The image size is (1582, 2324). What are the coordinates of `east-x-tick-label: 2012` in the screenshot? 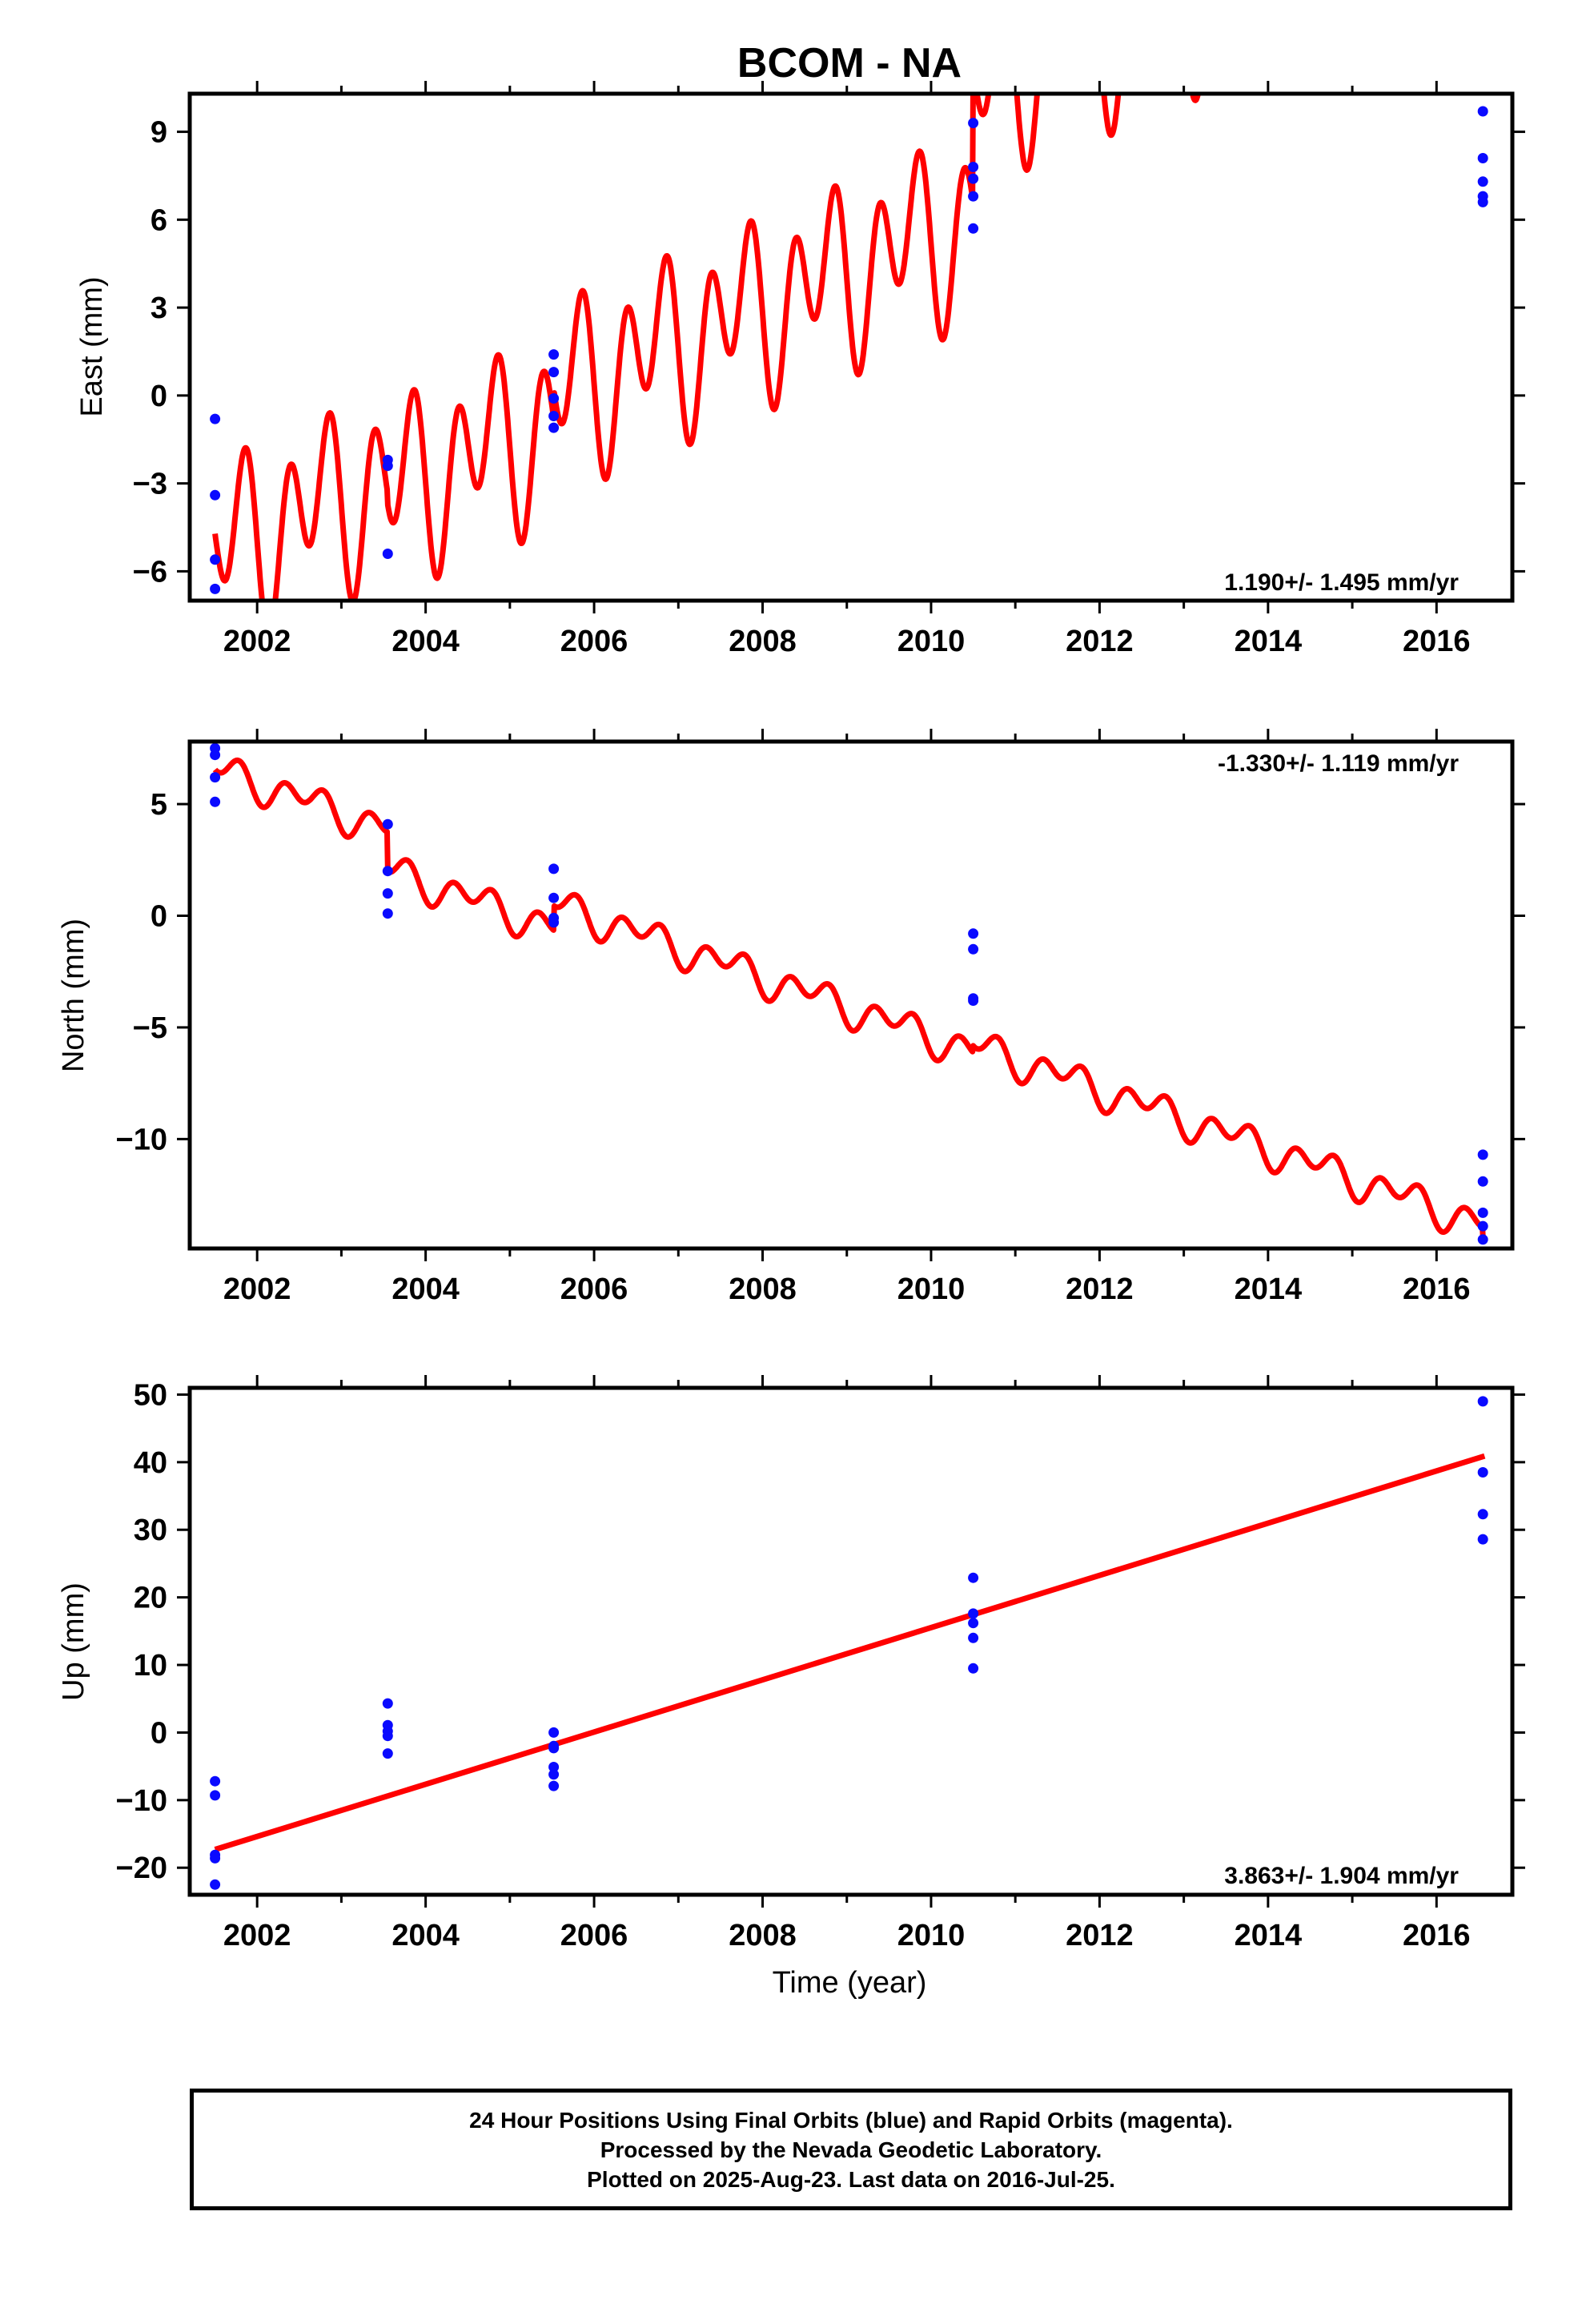 It's located at (1100, 641).